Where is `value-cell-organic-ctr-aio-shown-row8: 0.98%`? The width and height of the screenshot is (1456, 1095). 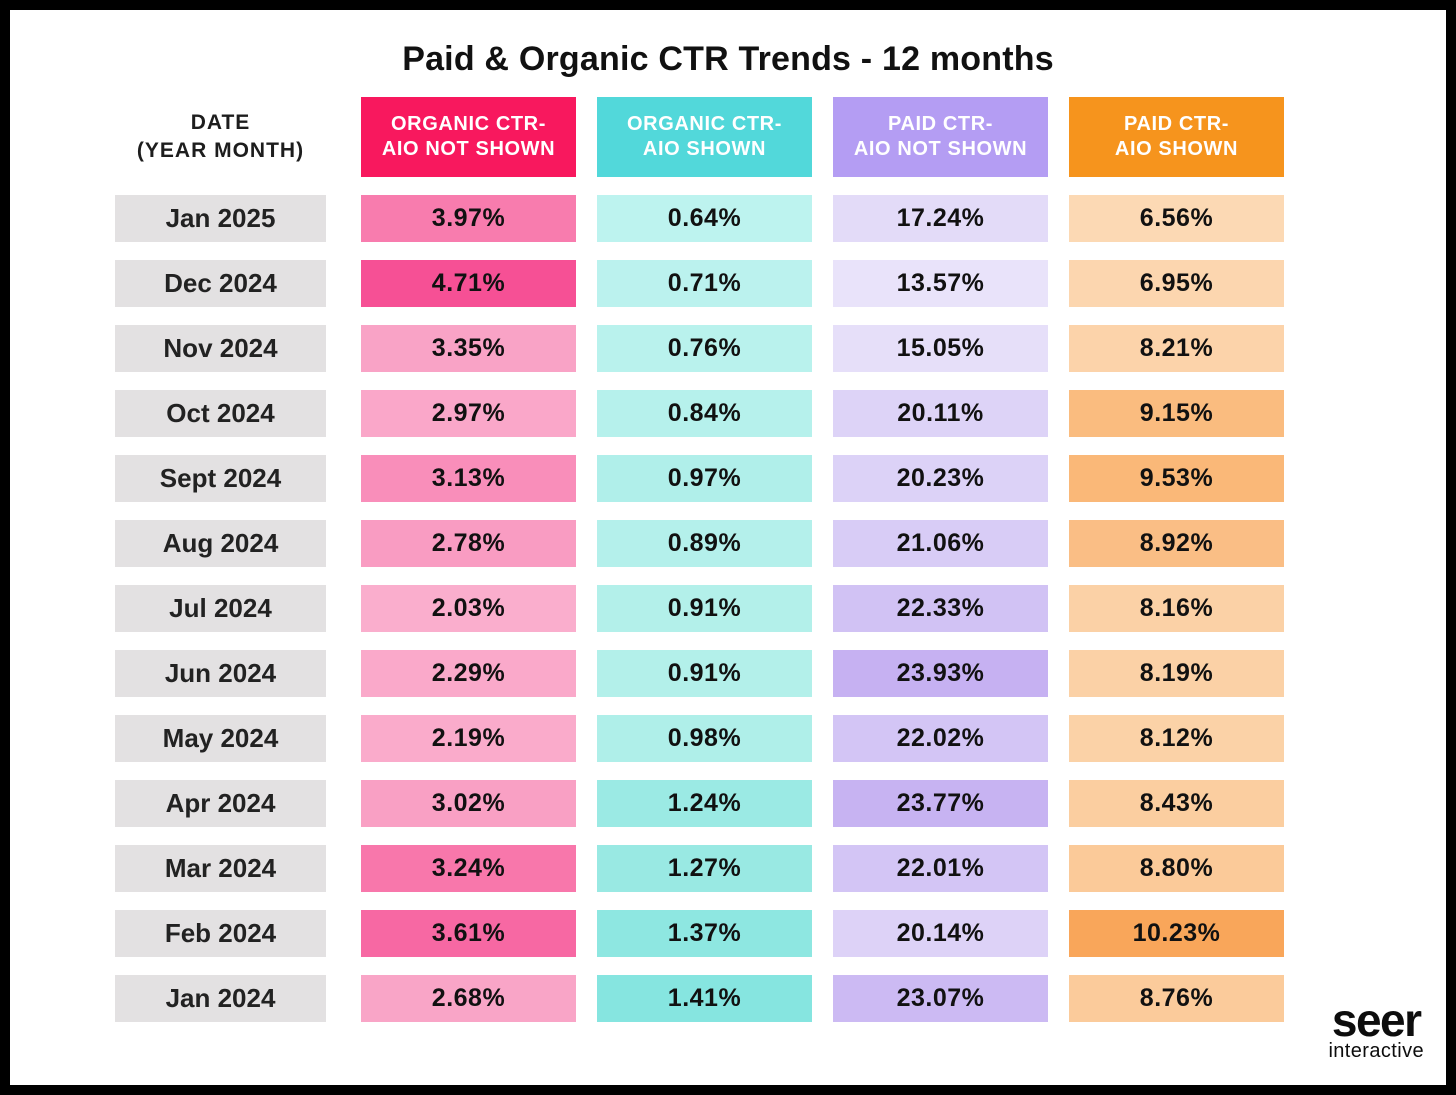
value-cell-organic-ctr-aio-shown-row8: 0.98% is located at coordinates (704, 738).